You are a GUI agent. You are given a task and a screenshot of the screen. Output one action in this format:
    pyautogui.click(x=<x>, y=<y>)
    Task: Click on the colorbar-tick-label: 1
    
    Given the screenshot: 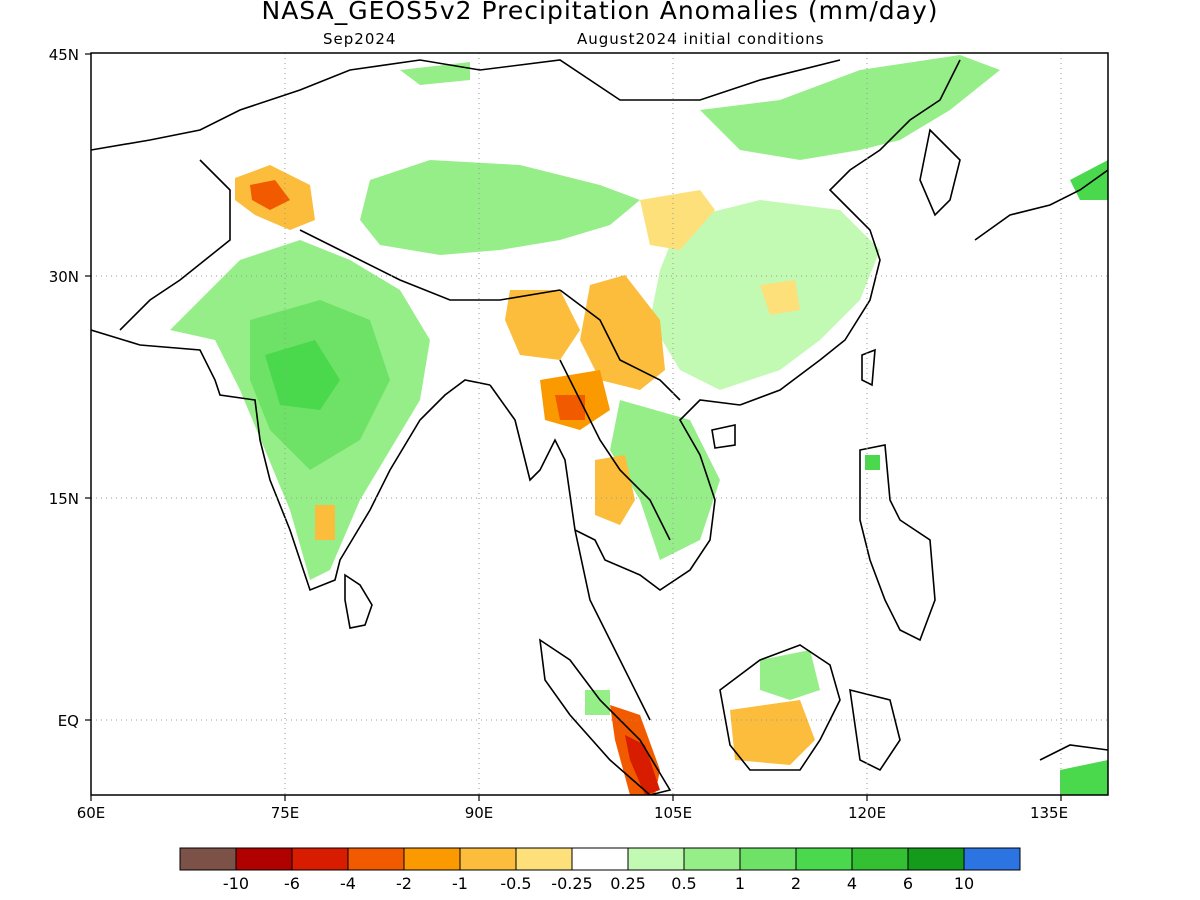 What is the action you would take?
    pyautogui.click(x=740, y=883)
    